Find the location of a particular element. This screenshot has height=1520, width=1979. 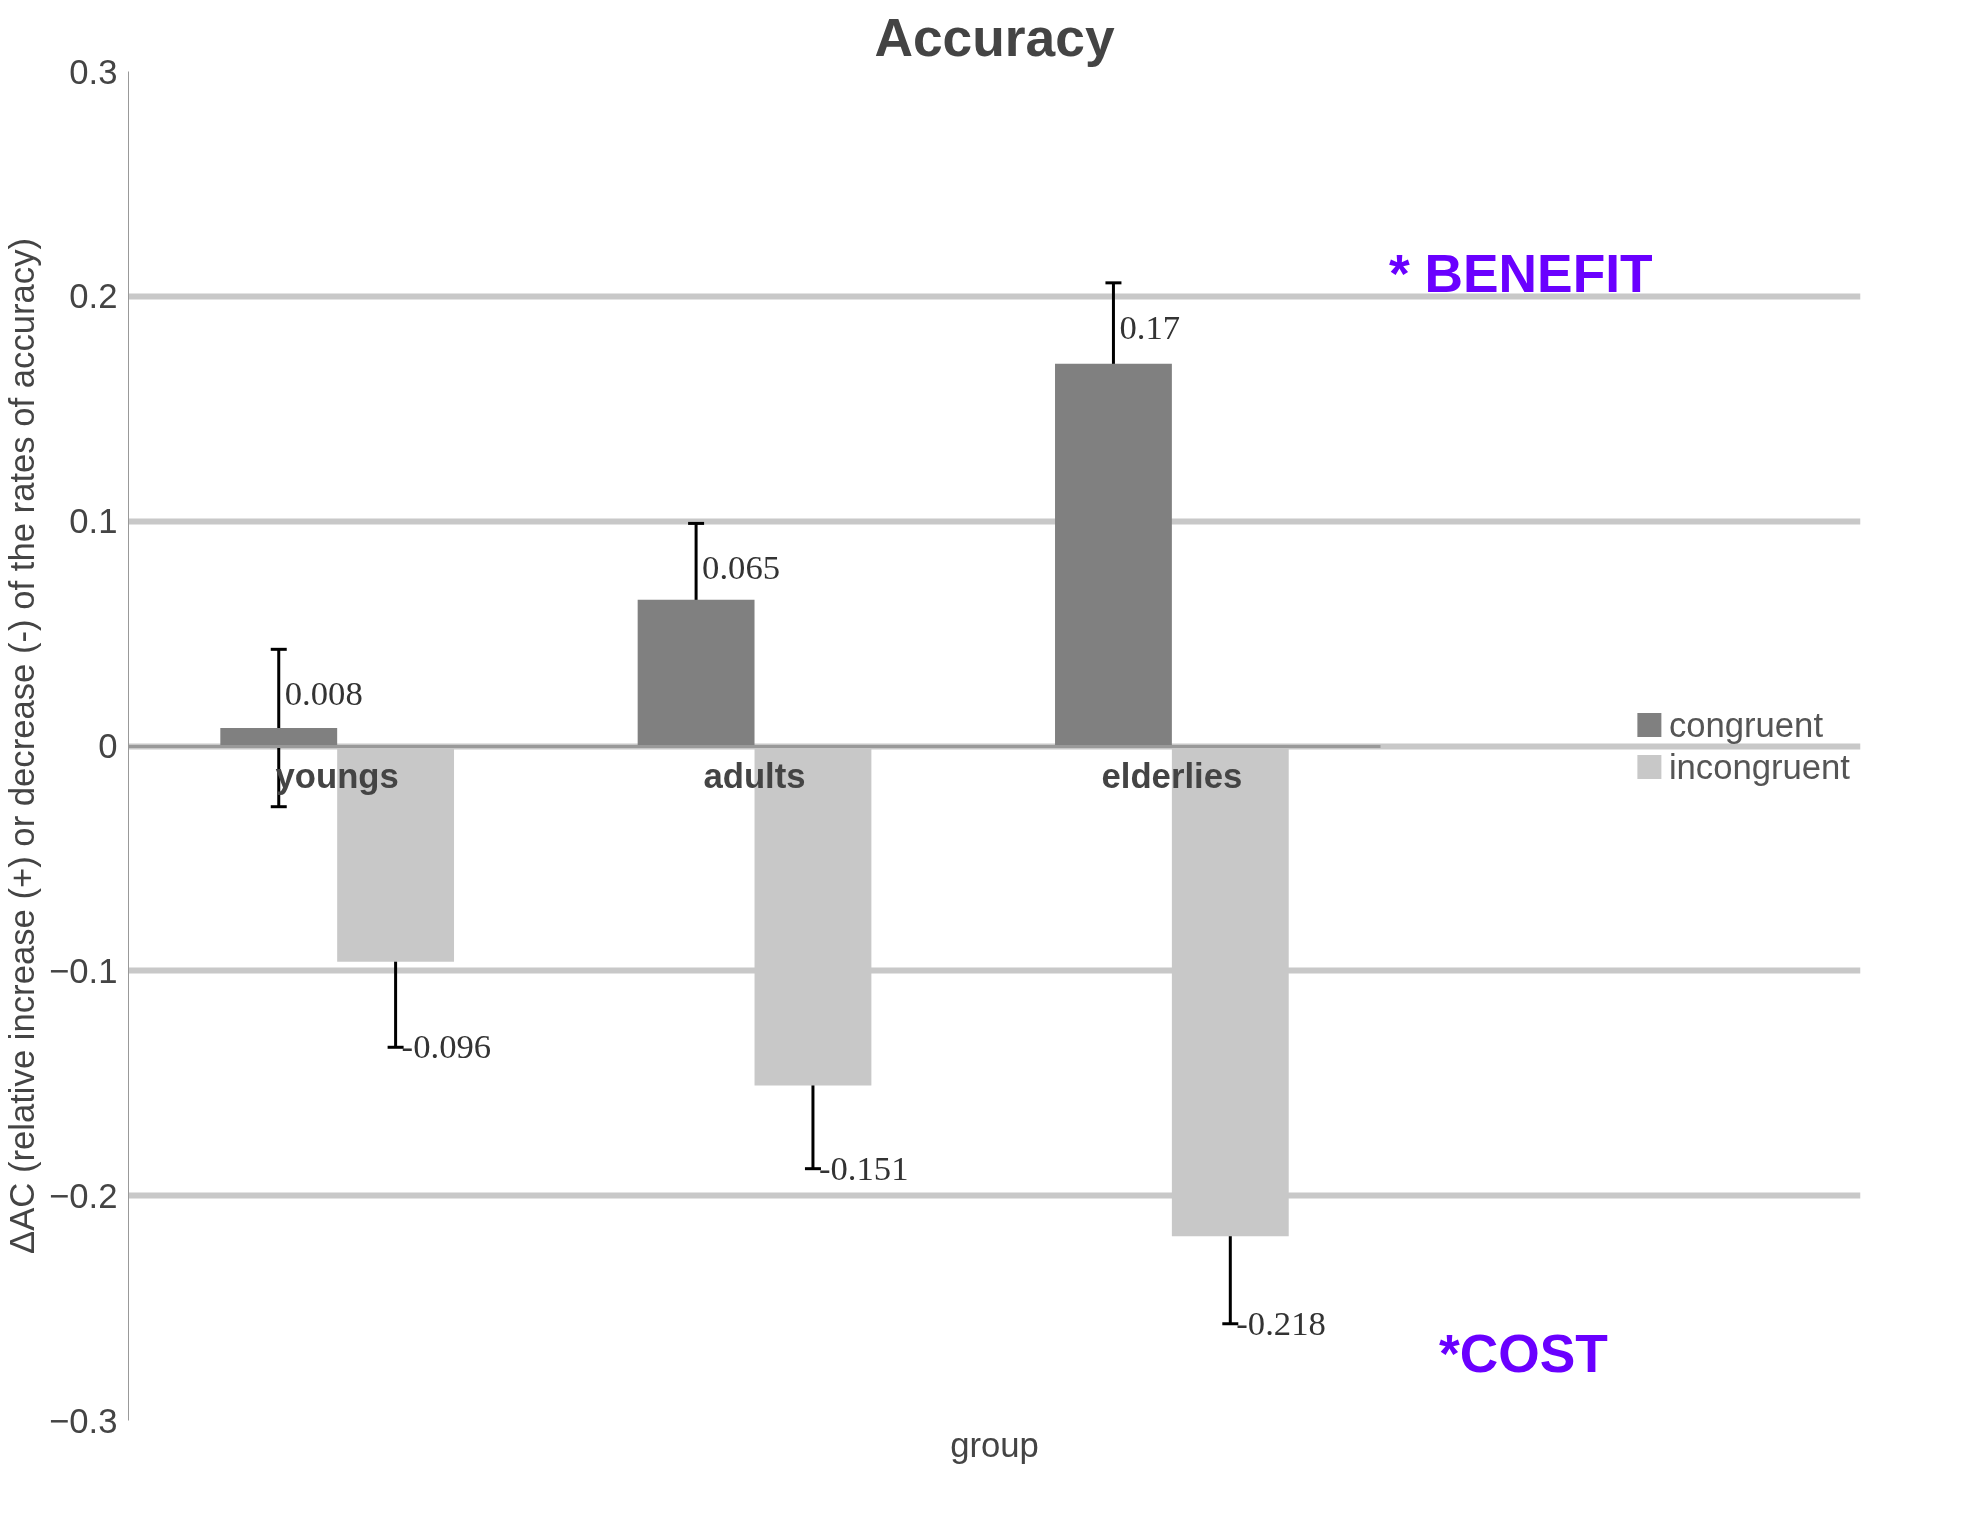

data-label: 0.17 is located at coordinates (1150, 326).